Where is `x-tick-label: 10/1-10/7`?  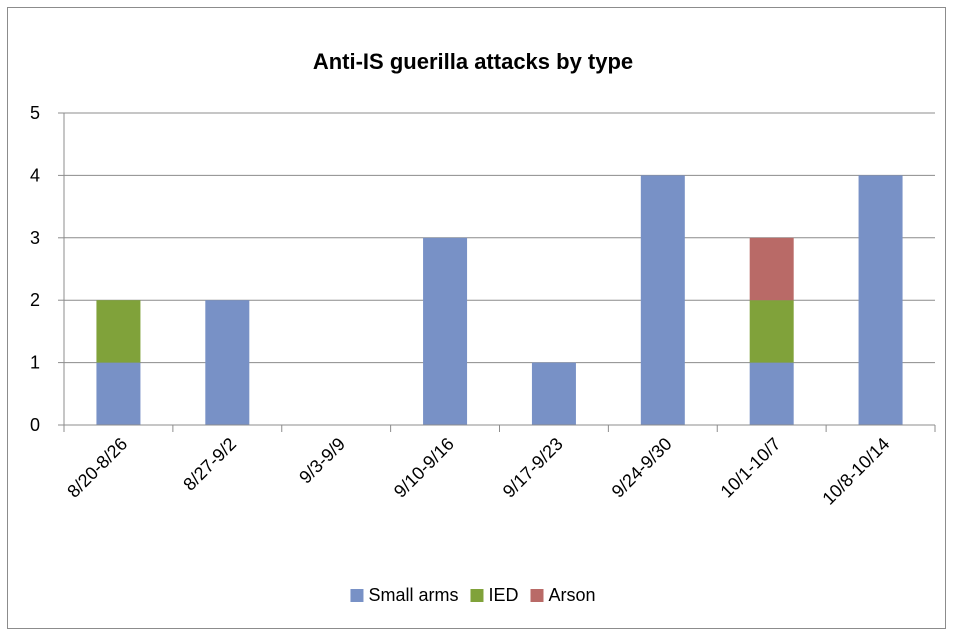 x-tick-label: 10/1-10/7 is located at coordinates (751, 468).